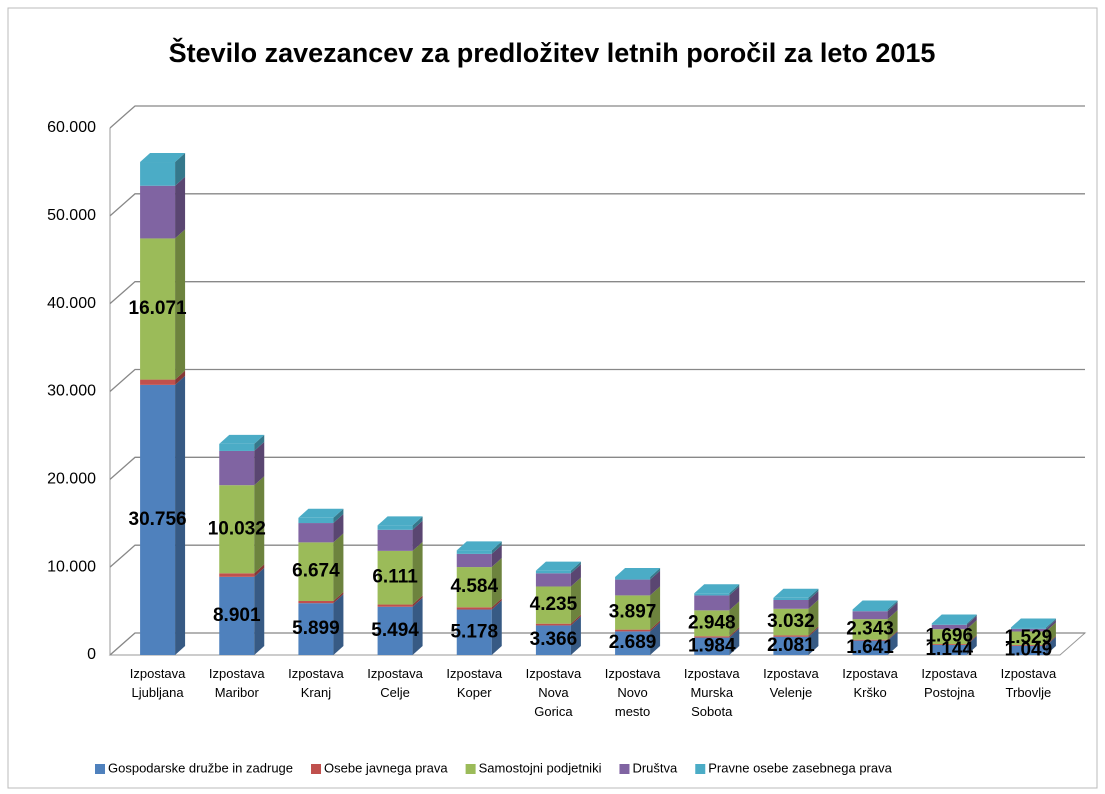 This screenshot has width=1105, height=794. What do you see at coordinates (800, 767) in the screenshot?
I see `legend-label: Pravne osebe zasebnega prava` at bounding box center [800, 767].